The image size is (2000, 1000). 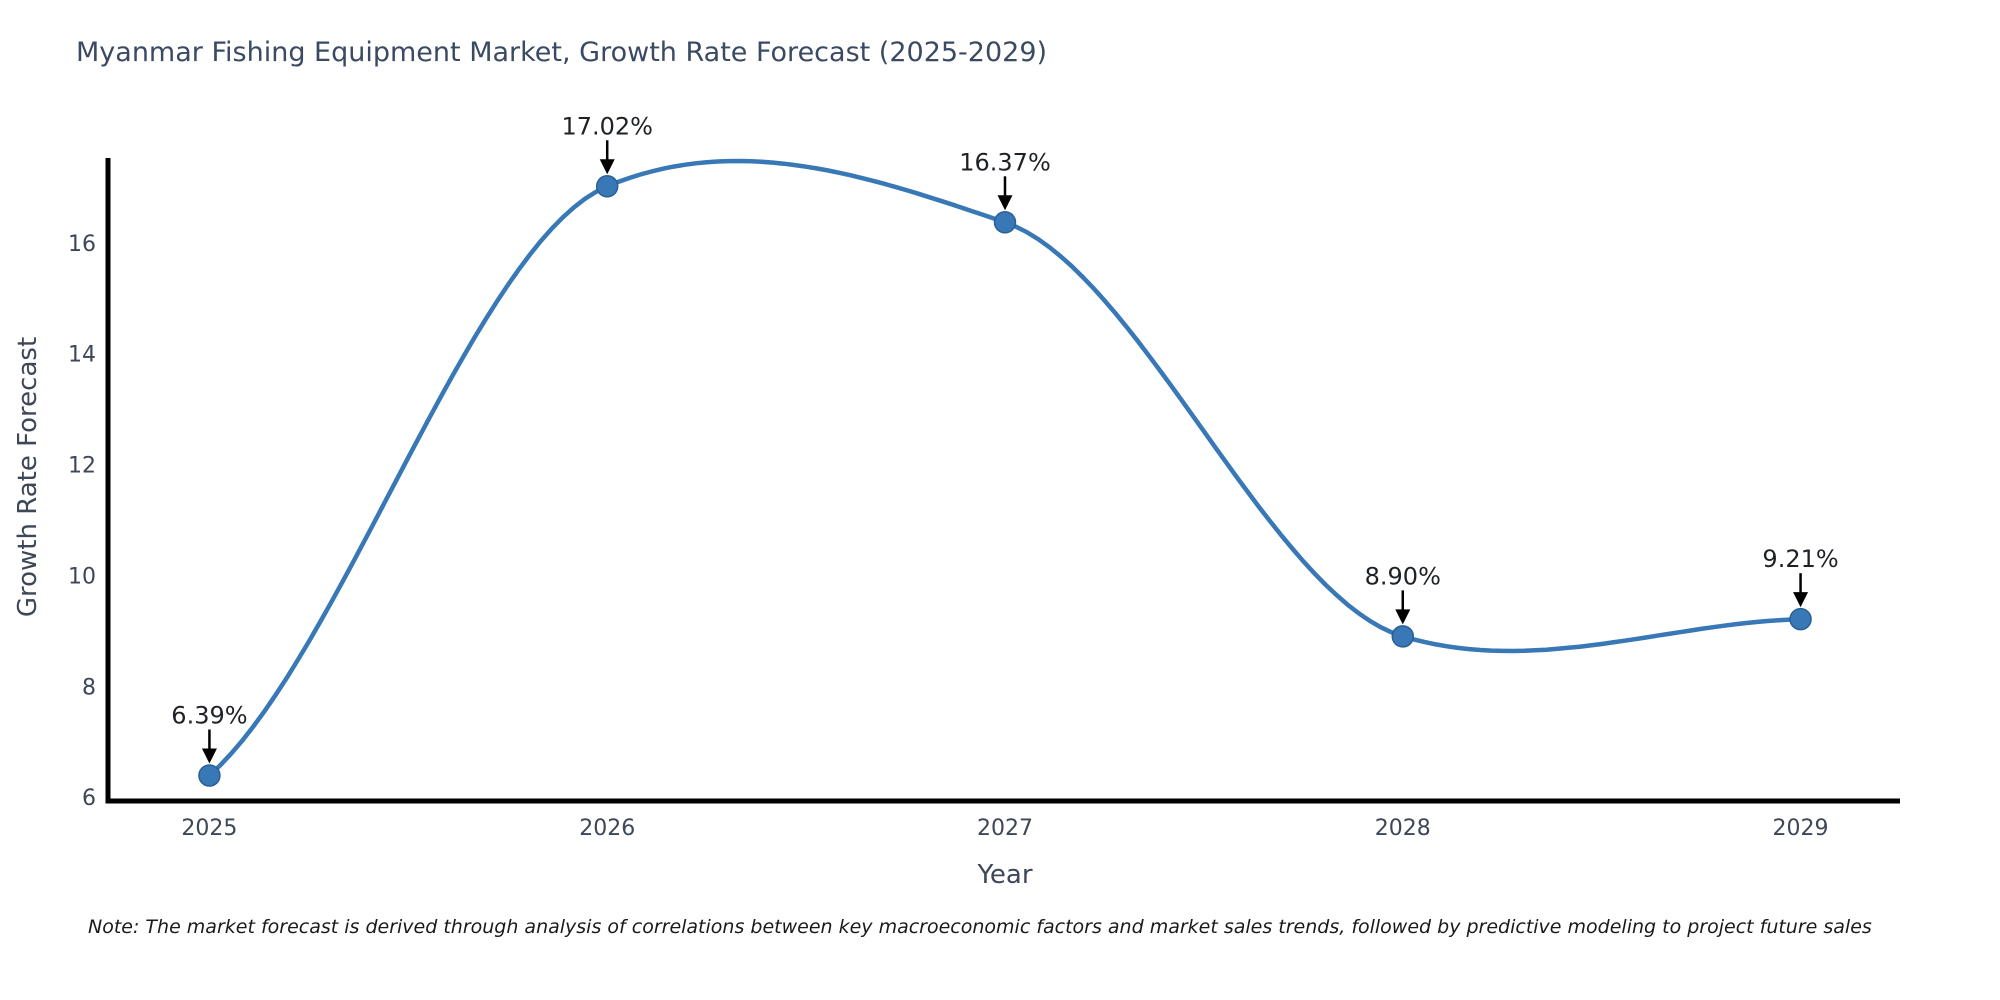 What do you see at coordinates (1800, 559) in the screenshot?
I see `data-point-label: 9.21%` at bounding box center [1800, 559].